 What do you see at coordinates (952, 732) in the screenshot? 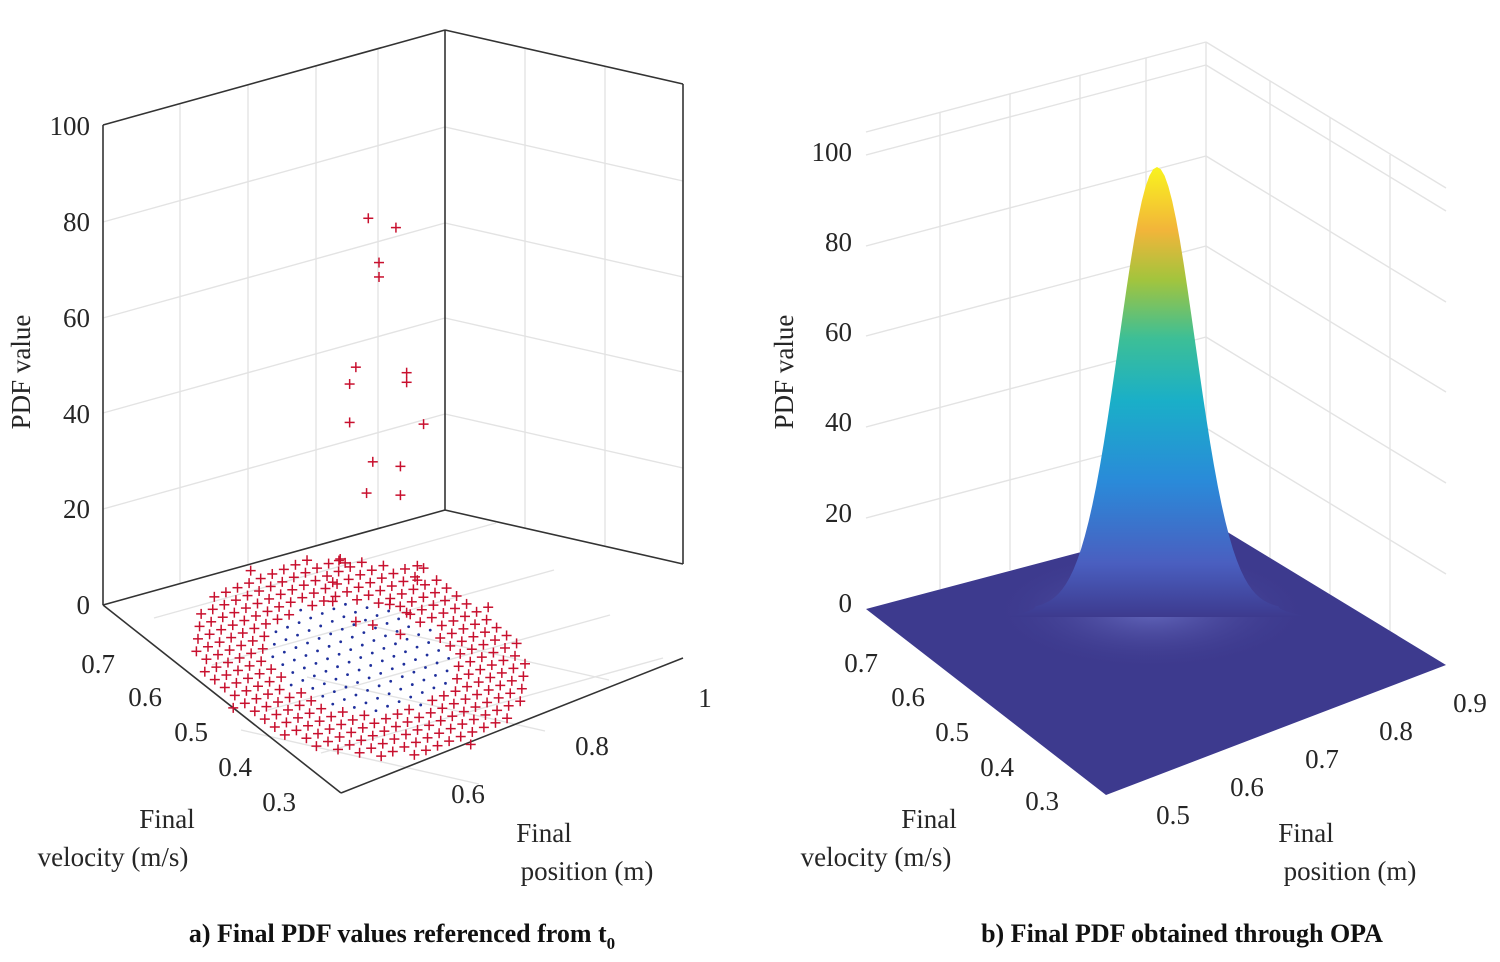
I see `y-tick-label: 0.5` at bounding box center [952, 732].